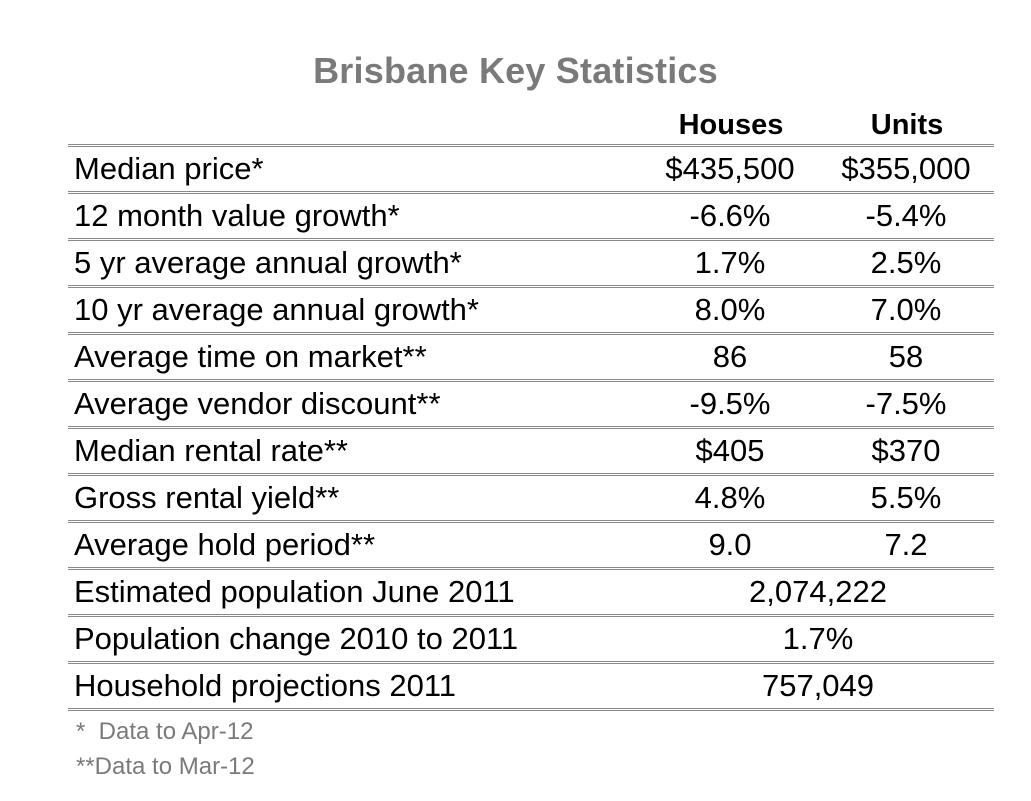 The width and height of the screenshot is (1031, 801). Describe the element at coordinates (237, 215) in the screenshot. I see `row-label: 12 month value growth*` at that location.